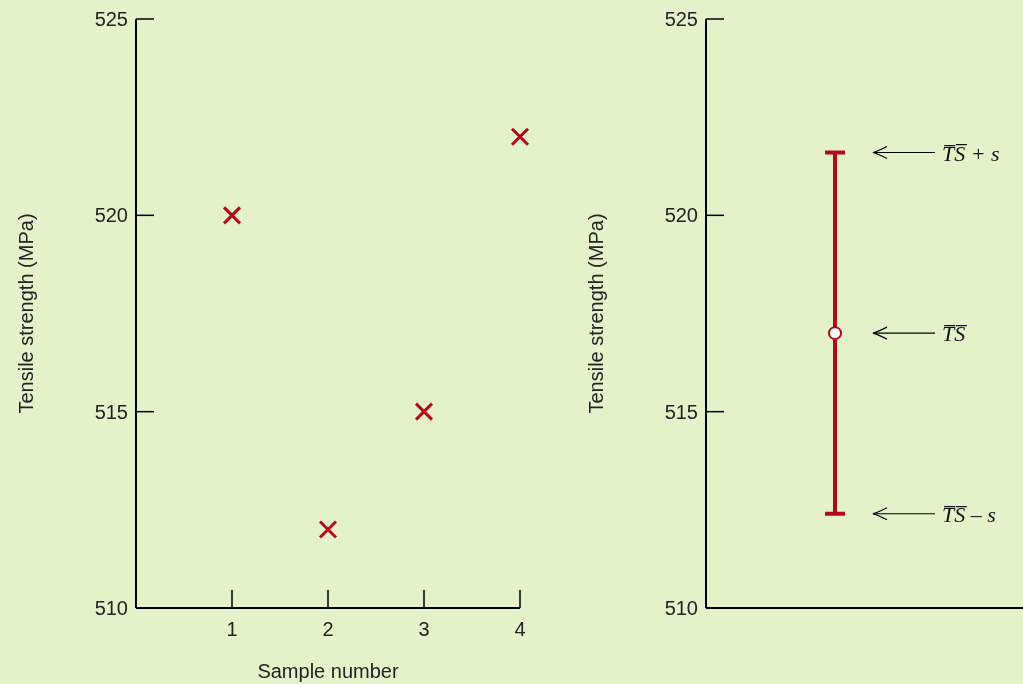 The width and height of the screenshot is (1023, 684). Describe the element at coordinates (424, 629) in the screenshot. I see `x-tick-label: 3` at that location.